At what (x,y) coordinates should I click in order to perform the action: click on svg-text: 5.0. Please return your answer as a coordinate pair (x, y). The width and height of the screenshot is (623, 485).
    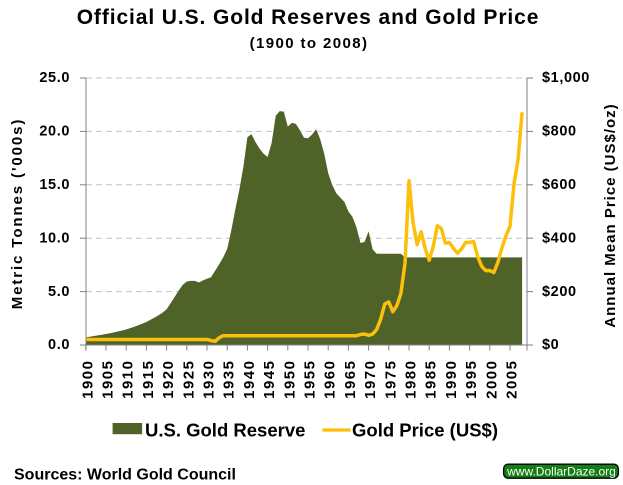
    Looking at the image, I should click on (59, 292).